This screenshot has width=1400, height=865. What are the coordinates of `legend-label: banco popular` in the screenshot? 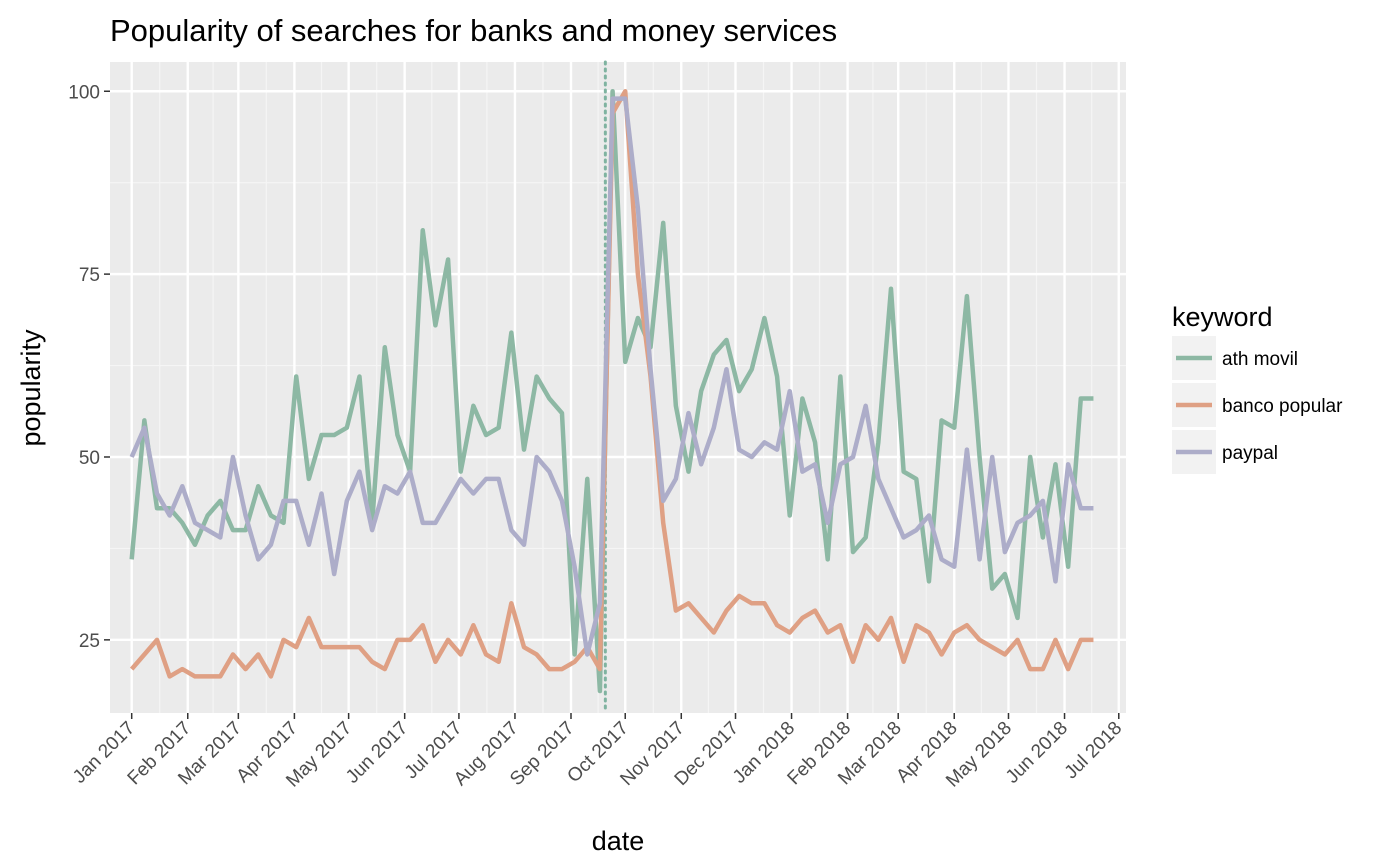 It's located at (1282, 406).